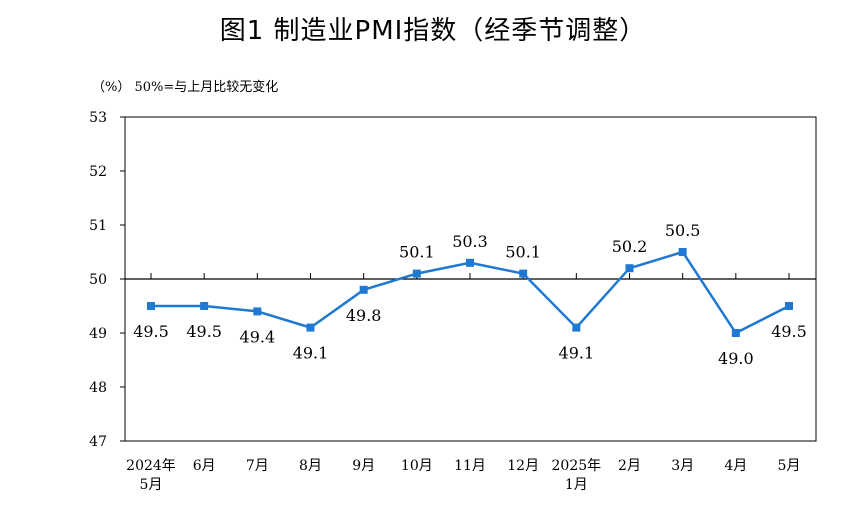 The image size is (866, 506). What do you see at coordinates (577, 466) in the screenshot?
I see `x-tick-label: 2025年` at bounding box center [577, 466].